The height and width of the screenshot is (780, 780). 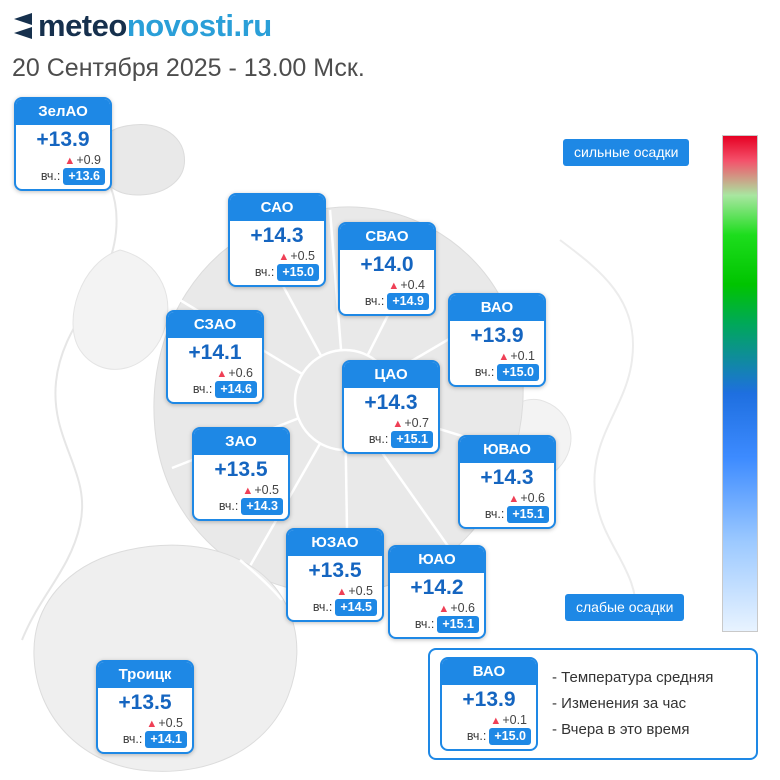 What do you see at coordinates (215, 352) in the screenshot?
I see `district-temp: +14.1` at bounding box center [215, 352].